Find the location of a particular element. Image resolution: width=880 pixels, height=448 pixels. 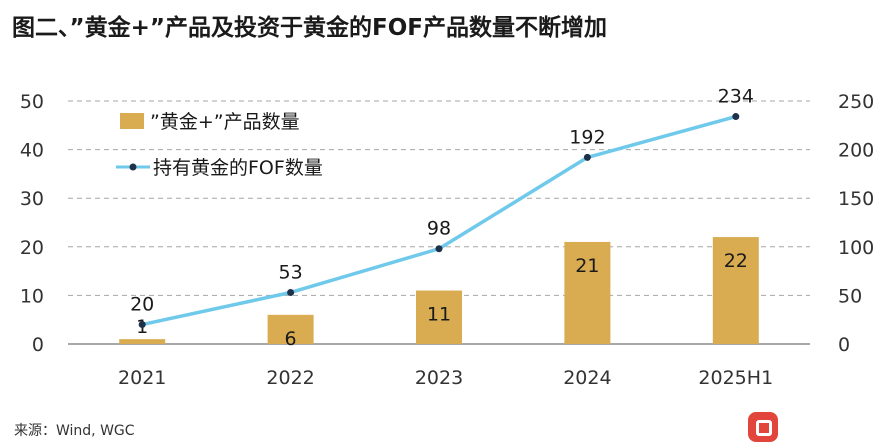

x-tick-label: 2021 is located at coordinates (142, 378).